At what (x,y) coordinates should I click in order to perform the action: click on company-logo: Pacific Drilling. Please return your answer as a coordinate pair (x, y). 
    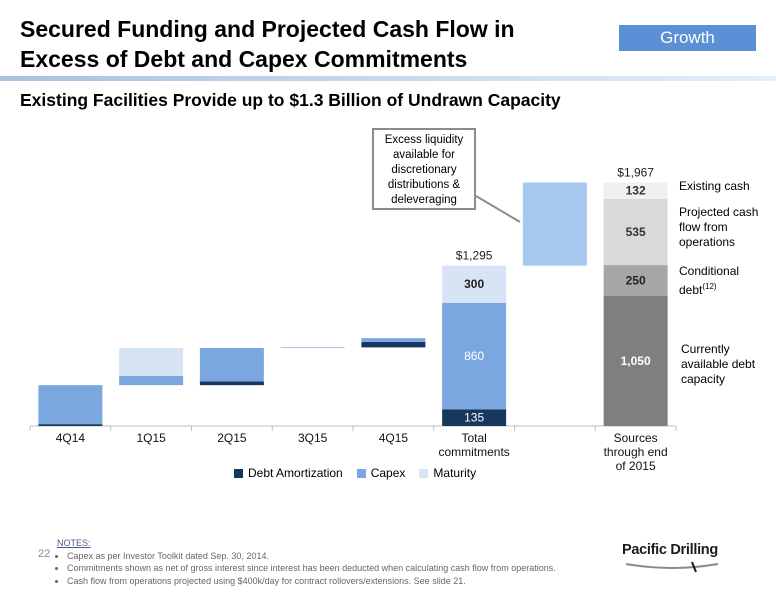
    Looking at the image, I should click on (670, 550).